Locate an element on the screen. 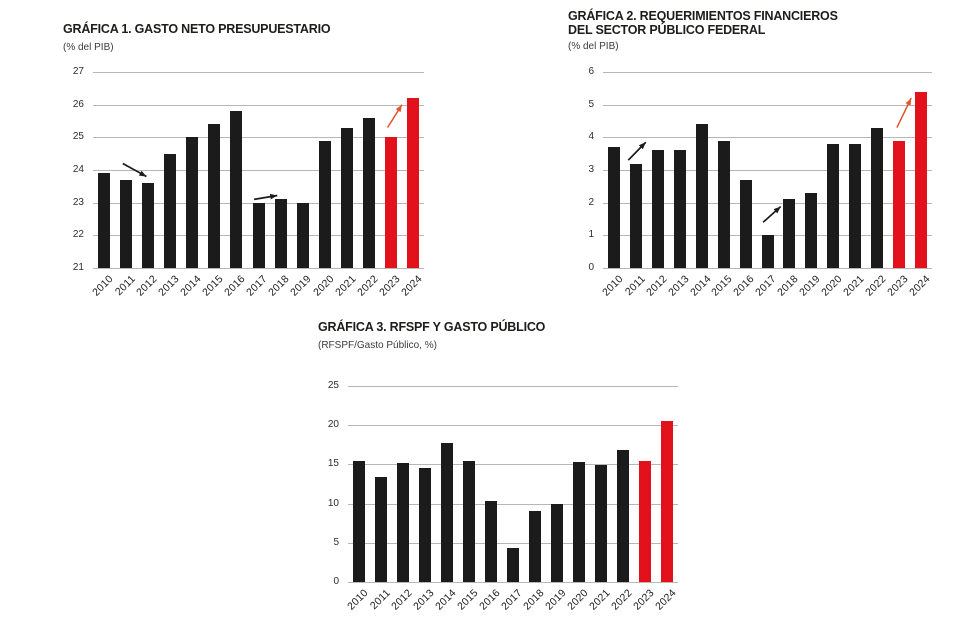 This screenshot has width=960, height=640. y-axis: 0 5 10 15 20 25 is located at coordinates (333, 483).